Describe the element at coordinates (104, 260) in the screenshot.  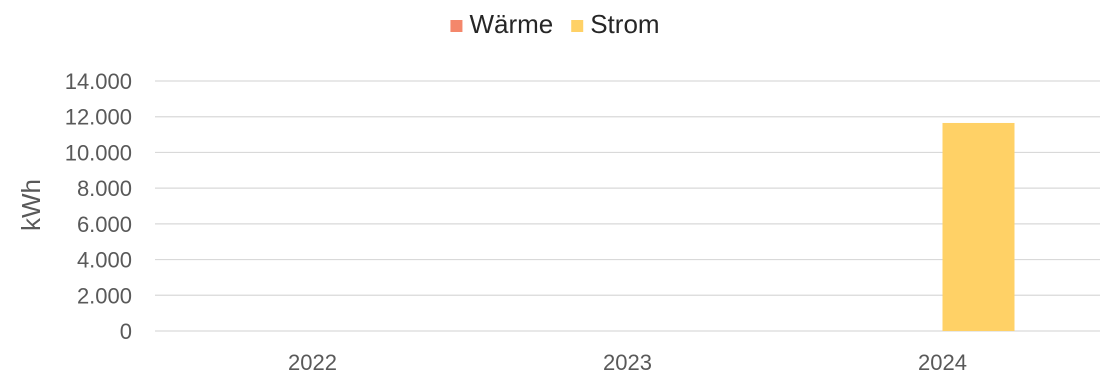
I see `y-tick-label: 4.000` at that location.